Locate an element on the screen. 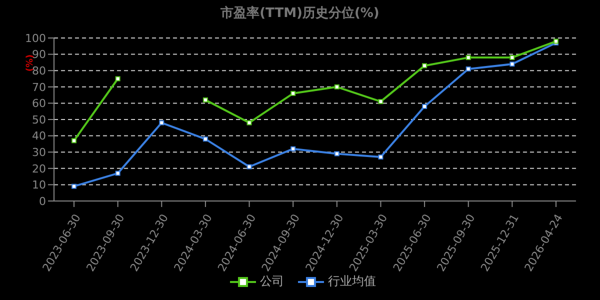 The image size is (600, 300). y-tick-label: 60 is located at coordinates (39, 103).